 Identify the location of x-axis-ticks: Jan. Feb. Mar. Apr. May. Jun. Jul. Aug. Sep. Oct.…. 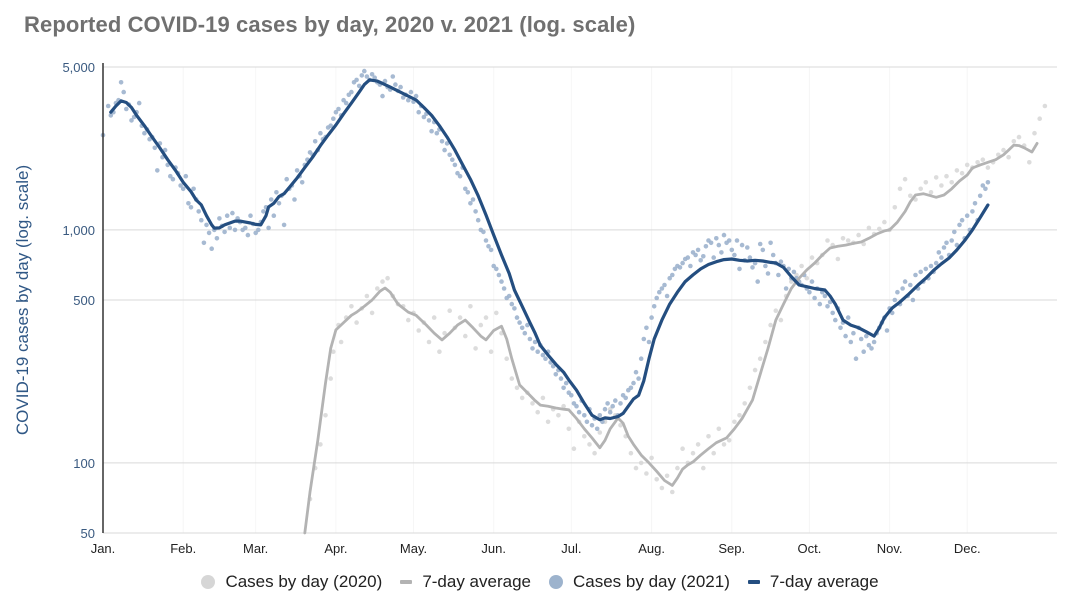
(536, 548).